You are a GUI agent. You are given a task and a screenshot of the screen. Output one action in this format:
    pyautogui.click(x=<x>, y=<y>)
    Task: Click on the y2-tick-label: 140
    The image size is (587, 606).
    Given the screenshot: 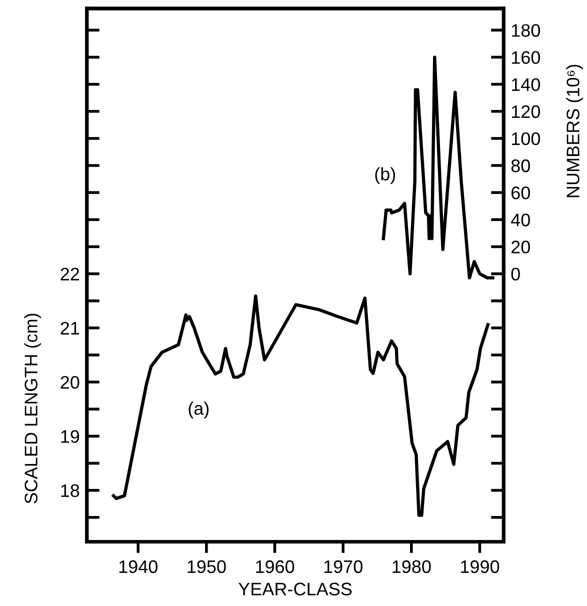 What is the action you would take?
    pyautogui.click(x=526, y=84)
    